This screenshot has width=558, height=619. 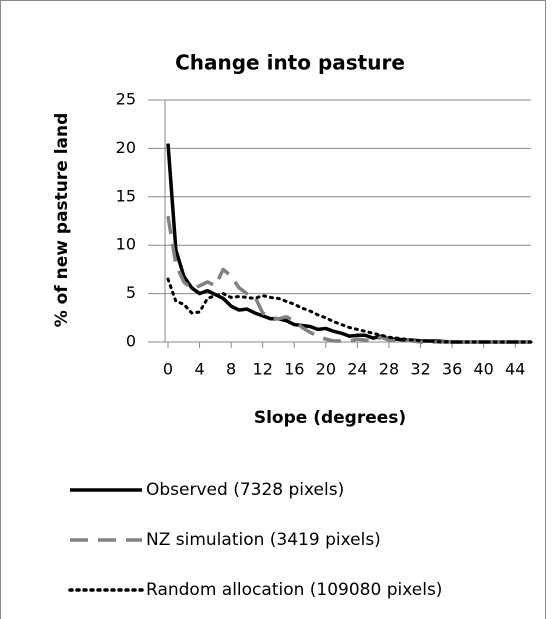 I want to click on x-tick-label: 28, so click(x=389, y=369).